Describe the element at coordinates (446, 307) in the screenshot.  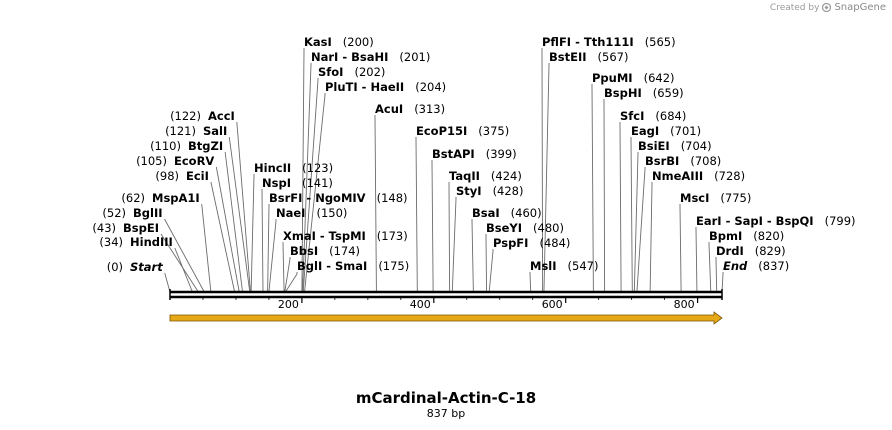
I see `sequence-backbone: 200 400 600 800` at that location.